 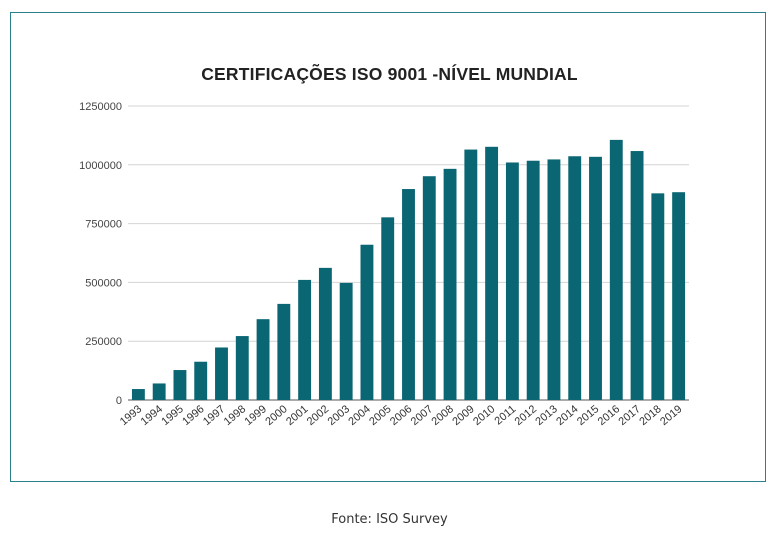 What do you see at coordinates (367, 322) in the screenshot?
I see `bar-2004` at bounding box center [367, 322].